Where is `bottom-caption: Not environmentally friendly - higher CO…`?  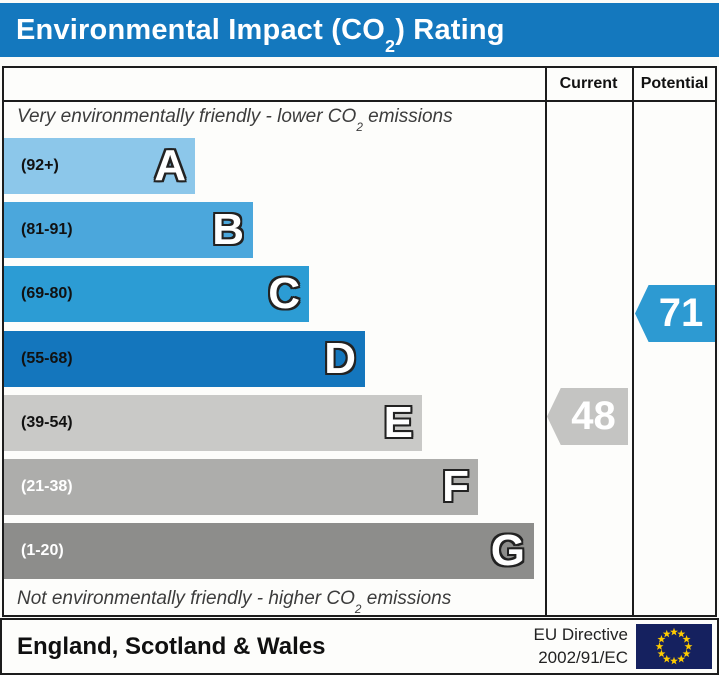 bottom-caption: Not environmentally friendly - higher CO… is located at coordinates (234, 602).